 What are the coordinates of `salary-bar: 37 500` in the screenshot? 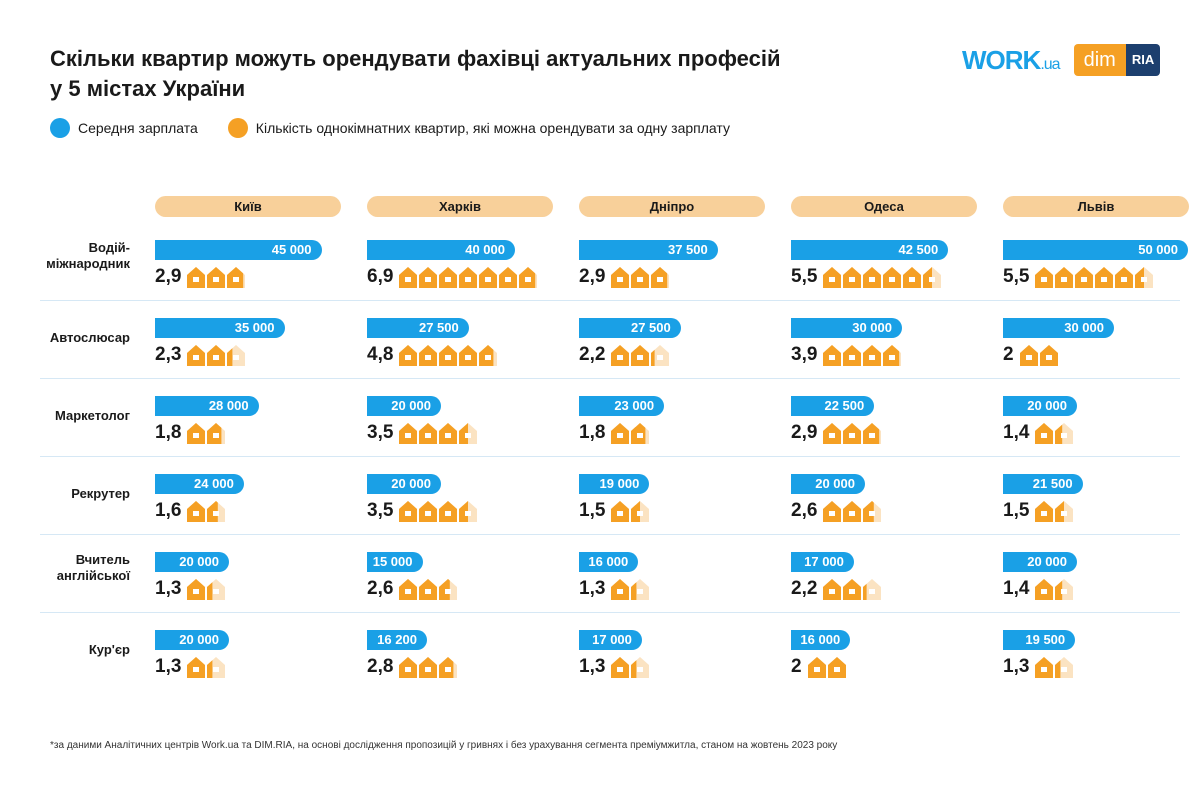 It's located at (648, 250).